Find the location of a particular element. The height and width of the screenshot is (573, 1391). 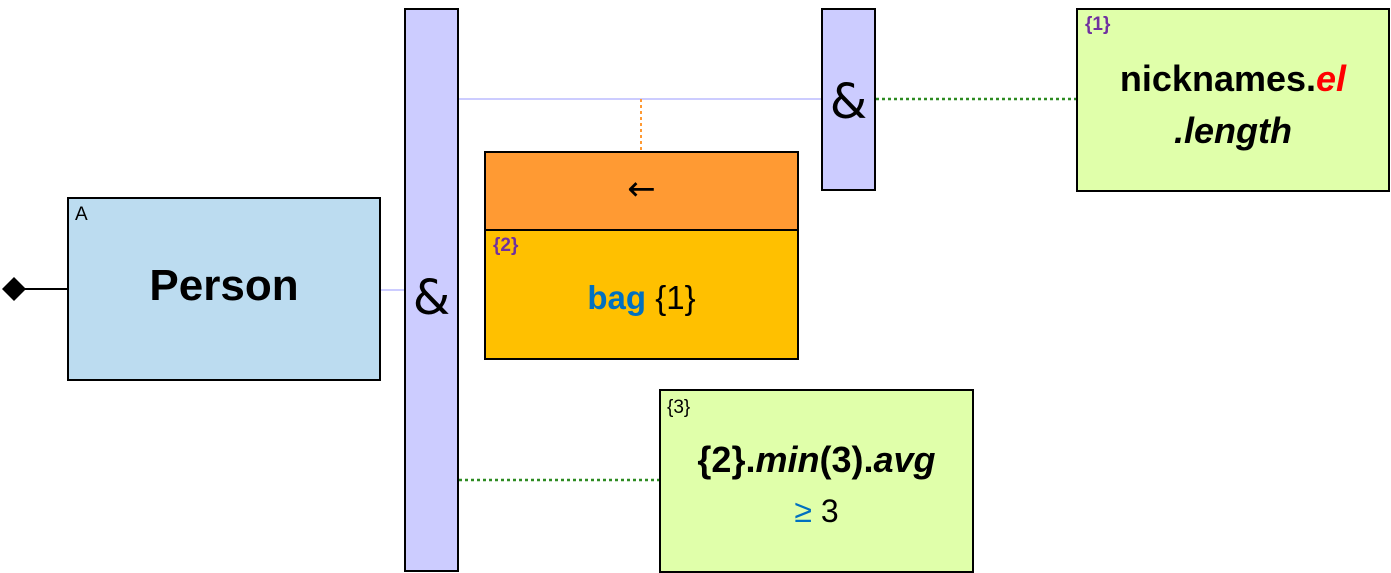

condition-ref: {2} is located at coordinates (721, 459).